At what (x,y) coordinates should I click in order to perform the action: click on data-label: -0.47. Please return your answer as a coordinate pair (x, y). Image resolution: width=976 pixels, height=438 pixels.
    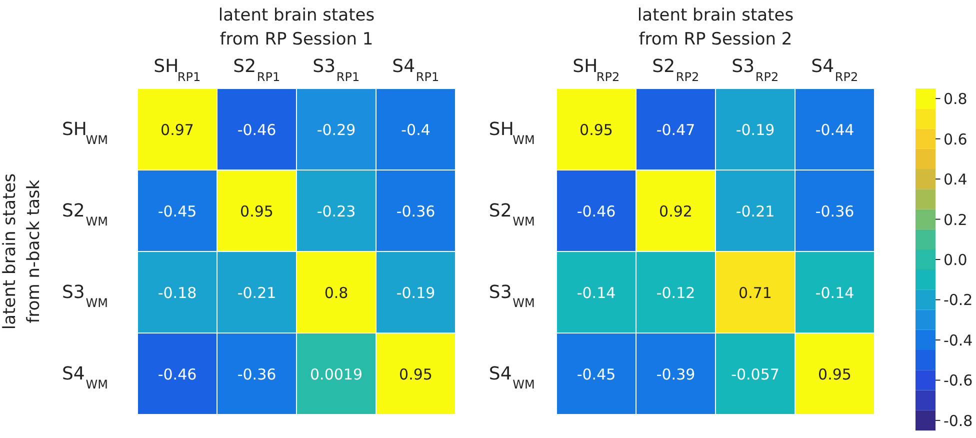
    Looking at the image, I should click on (676, 129).